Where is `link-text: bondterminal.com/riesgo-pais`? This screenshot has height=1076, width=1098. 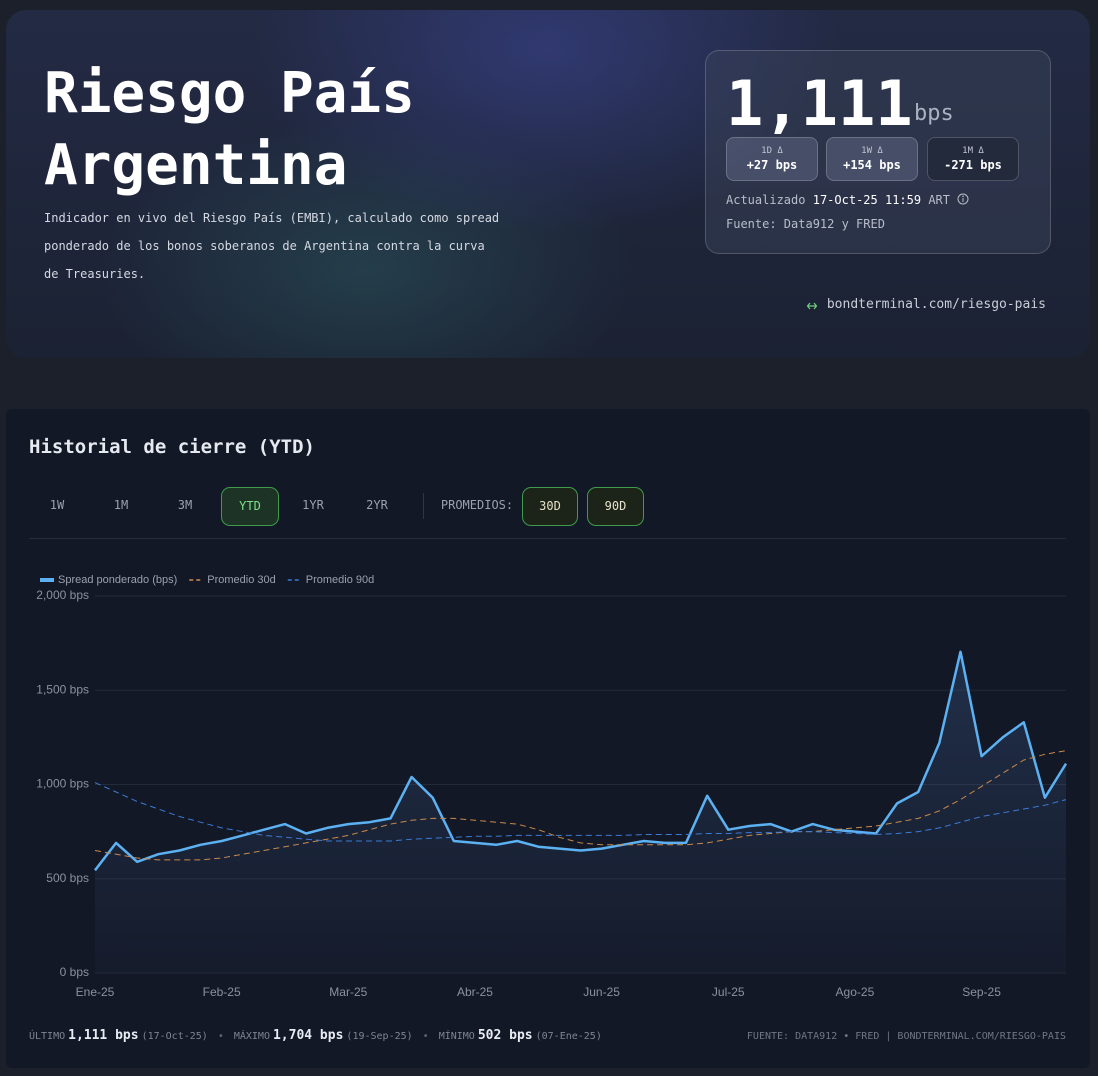 link-text: bondterminal.com/riesgo-pais is located at coordinates (936, 304).